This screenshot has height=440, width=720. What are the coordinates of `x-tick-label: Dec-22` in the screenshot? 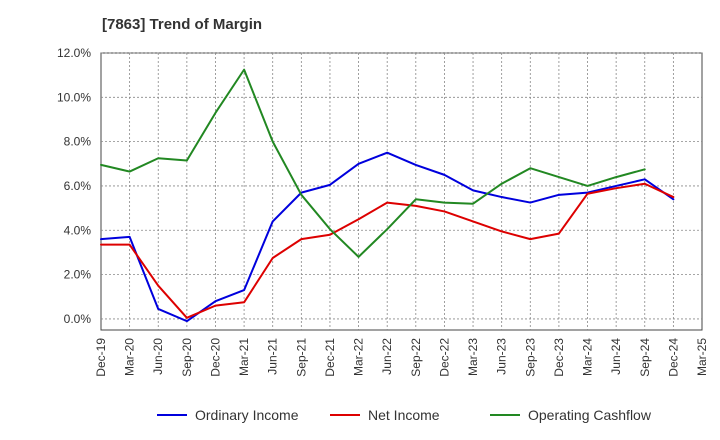 It's located at (444, 357).